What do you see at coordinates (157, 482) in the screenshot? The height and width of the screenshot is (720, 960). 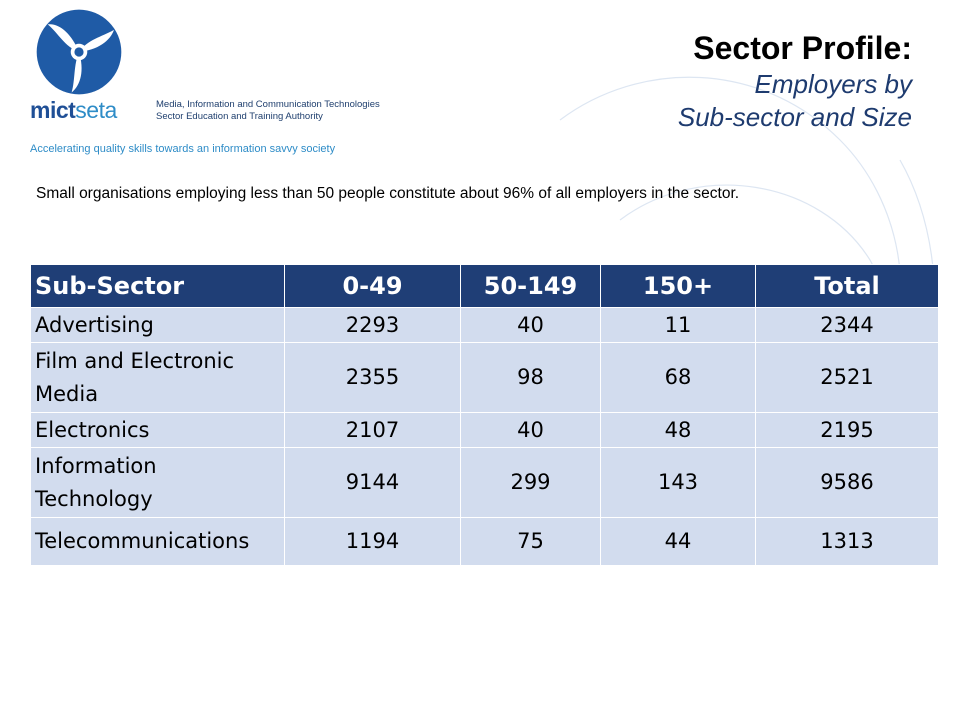 I see `row-label: Information Technology` at bounding box center [157, 482].